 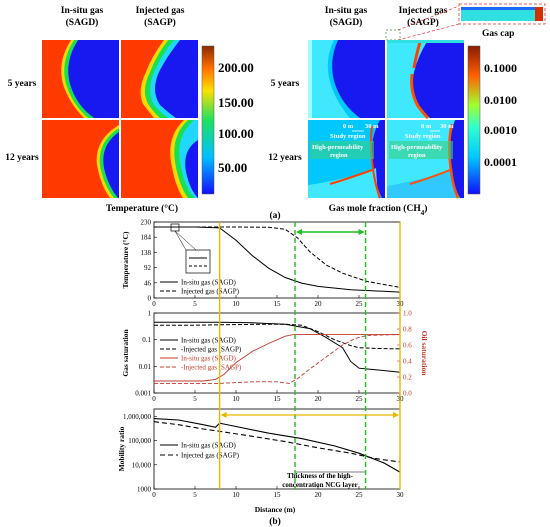 What do you see at coordinates (211, 350) in the screenshot?
I see `sat-legend-label-1: -Injected gas (SAGP)` at bounding box center [211, 350].